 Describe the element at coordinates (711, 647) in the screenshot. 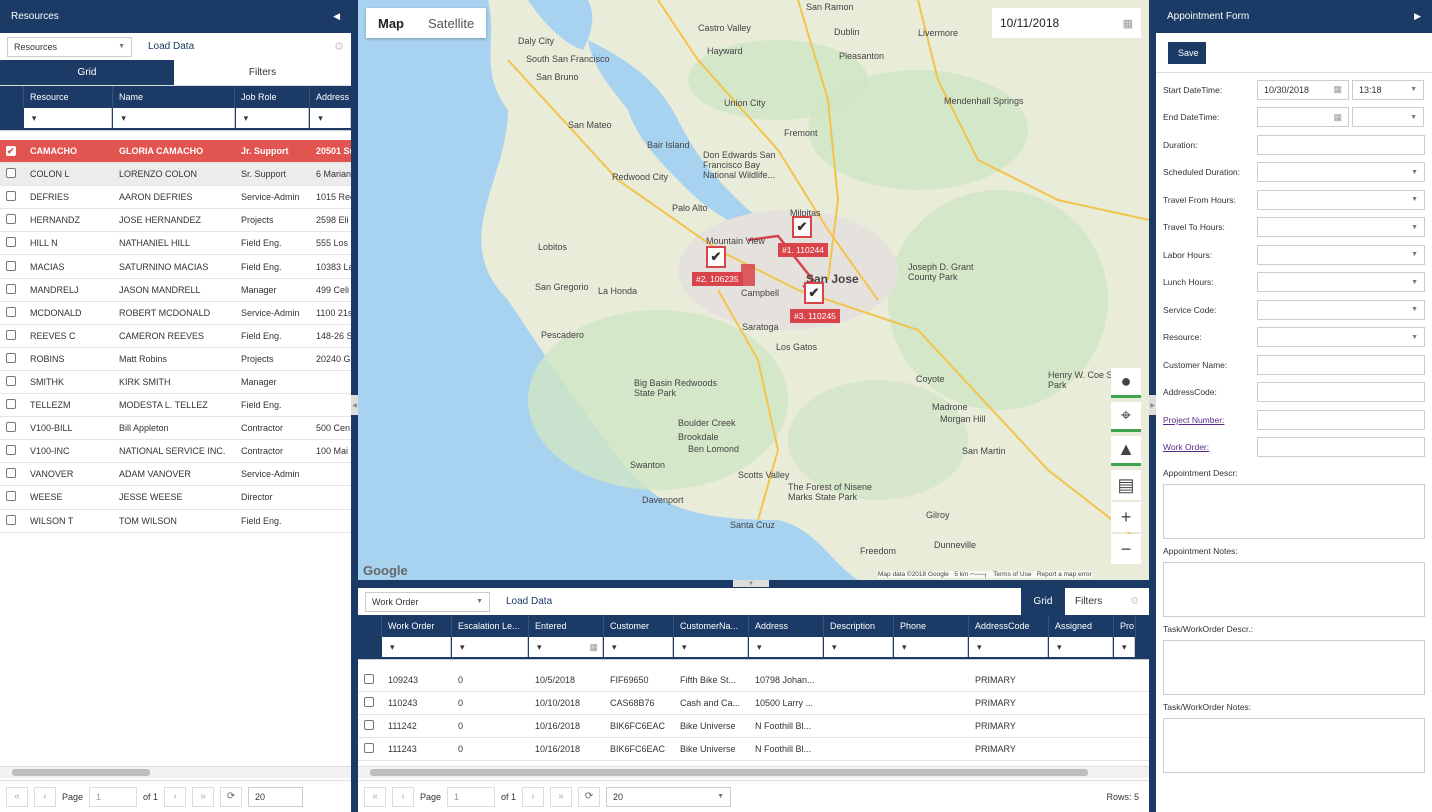

I see `filter-customer-name: ▾` at that location.